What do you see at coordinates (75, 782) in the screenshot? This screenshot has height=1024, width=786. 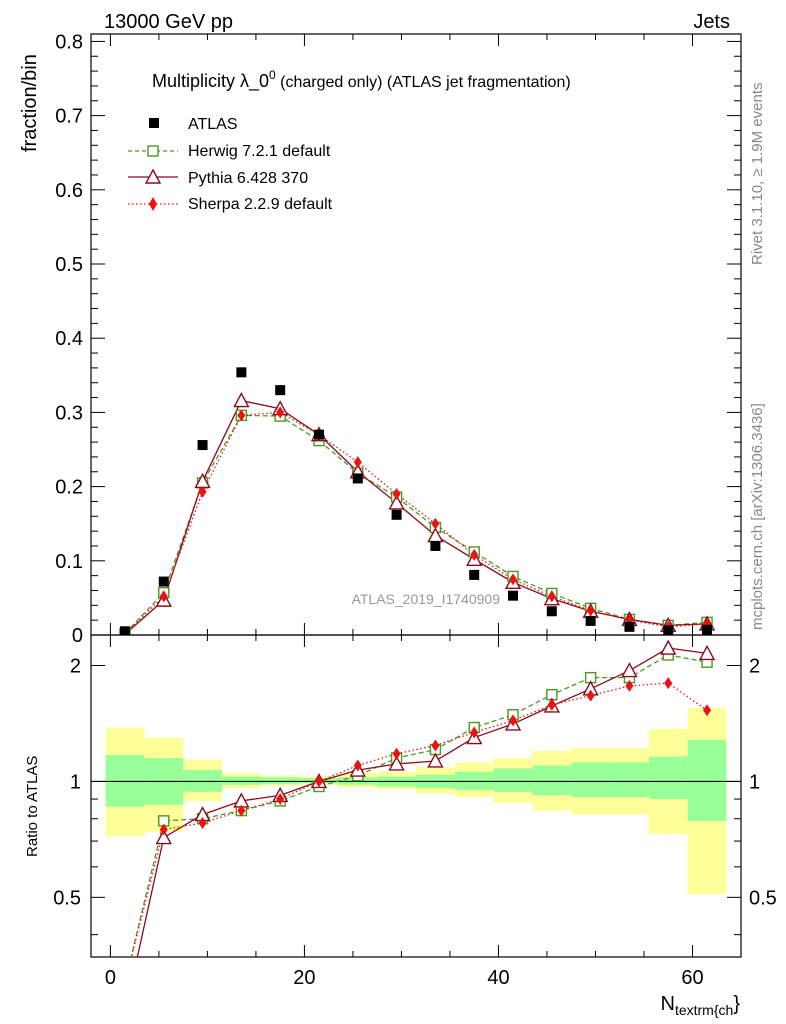 I see `ratio-y-tick-label: 1` at bounding box center [75, 782].